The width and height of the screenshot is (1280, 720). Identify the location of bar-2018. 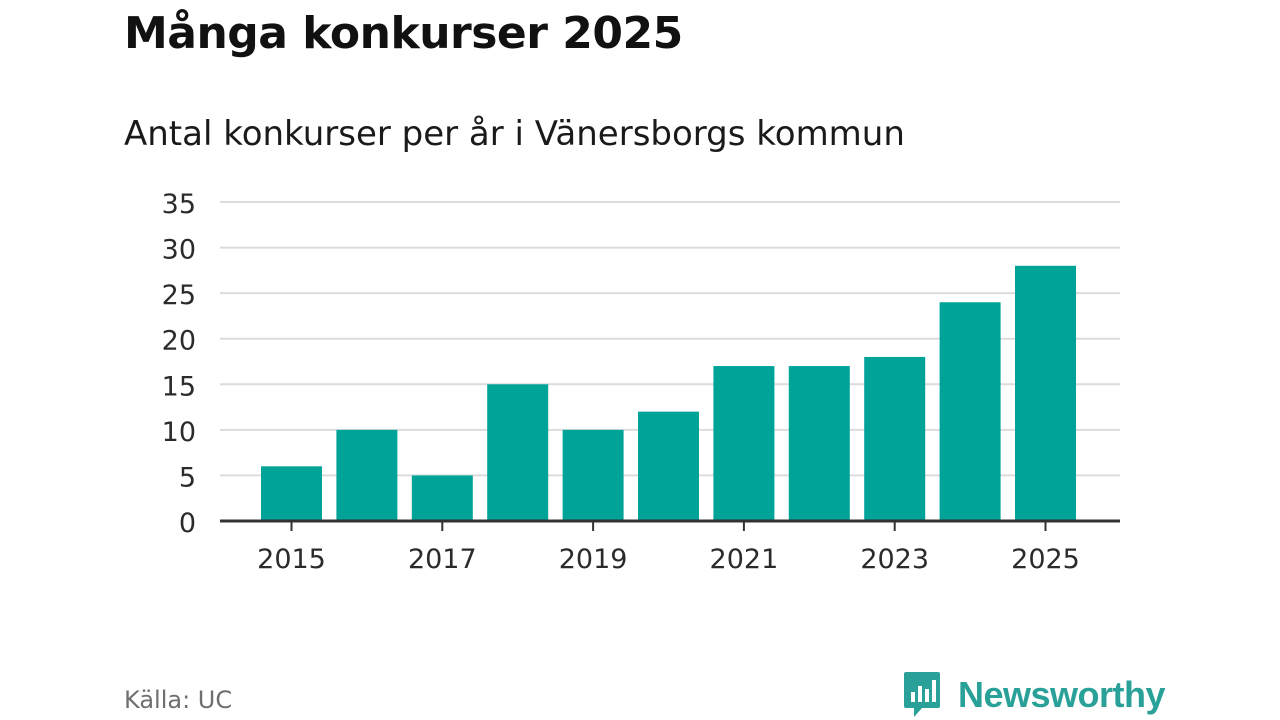
(518, 452).